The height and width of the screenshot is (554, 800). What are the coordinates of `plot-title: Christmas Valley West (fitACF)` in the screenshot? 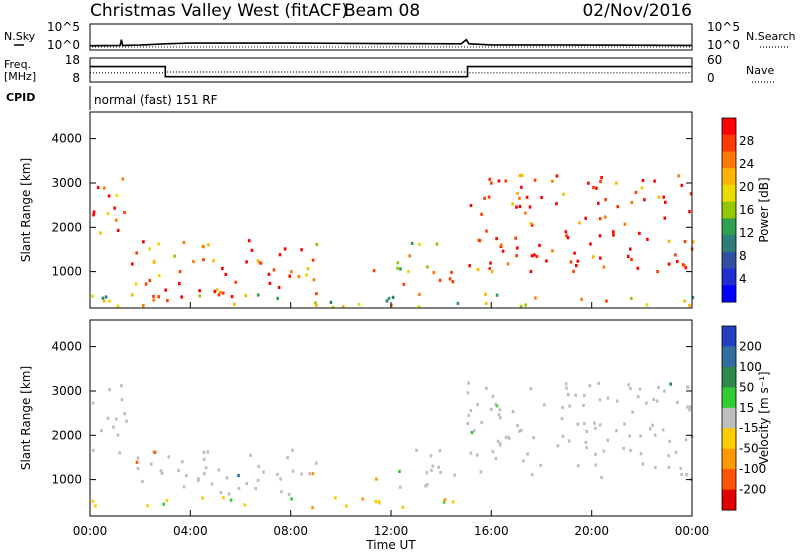 It's located at (219, 11).